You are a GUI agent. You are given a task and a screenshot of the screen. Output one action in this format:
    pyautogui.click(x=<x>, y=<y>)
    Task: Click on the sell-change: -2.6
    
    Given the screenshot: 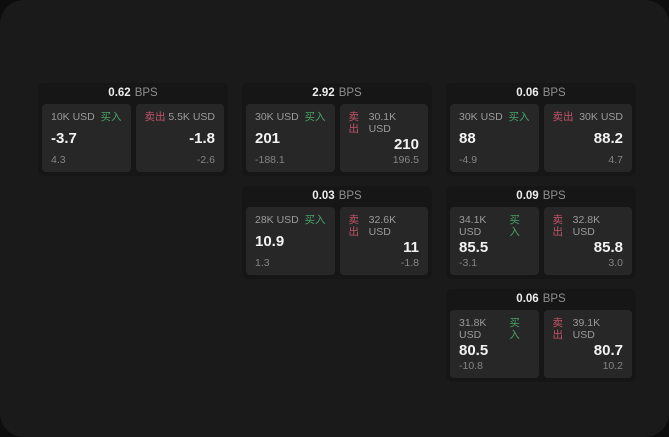 What is the action you would take?
    pyautogui.click(x=205, y=160)
    